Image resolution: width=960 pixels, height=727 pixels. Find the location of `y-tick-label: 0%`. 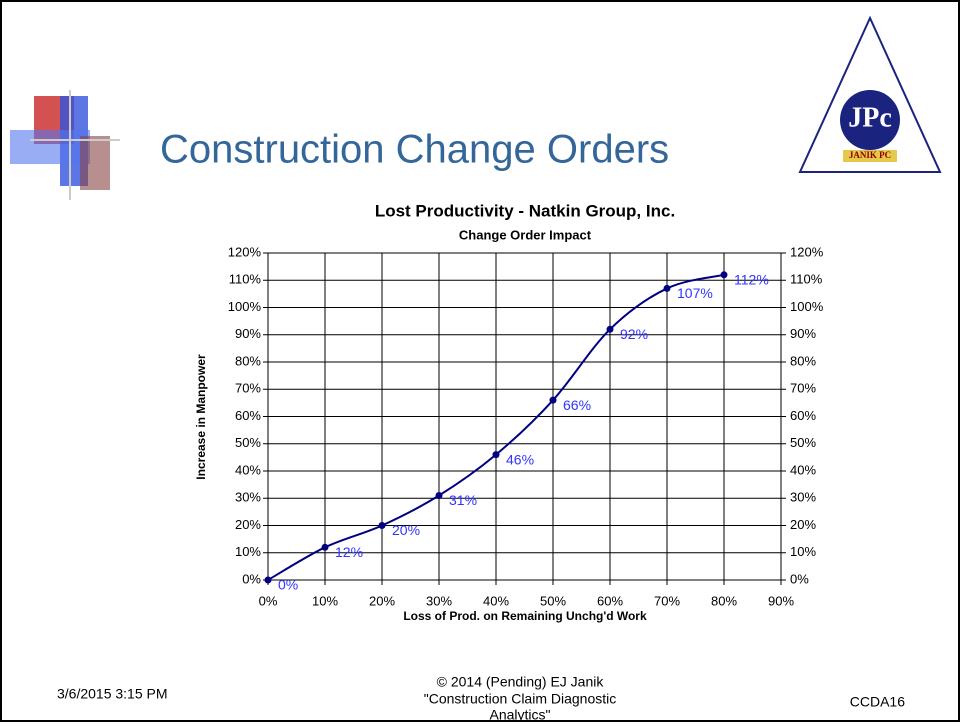

y-tick-label: 0% is located at coordinates (251, 578).